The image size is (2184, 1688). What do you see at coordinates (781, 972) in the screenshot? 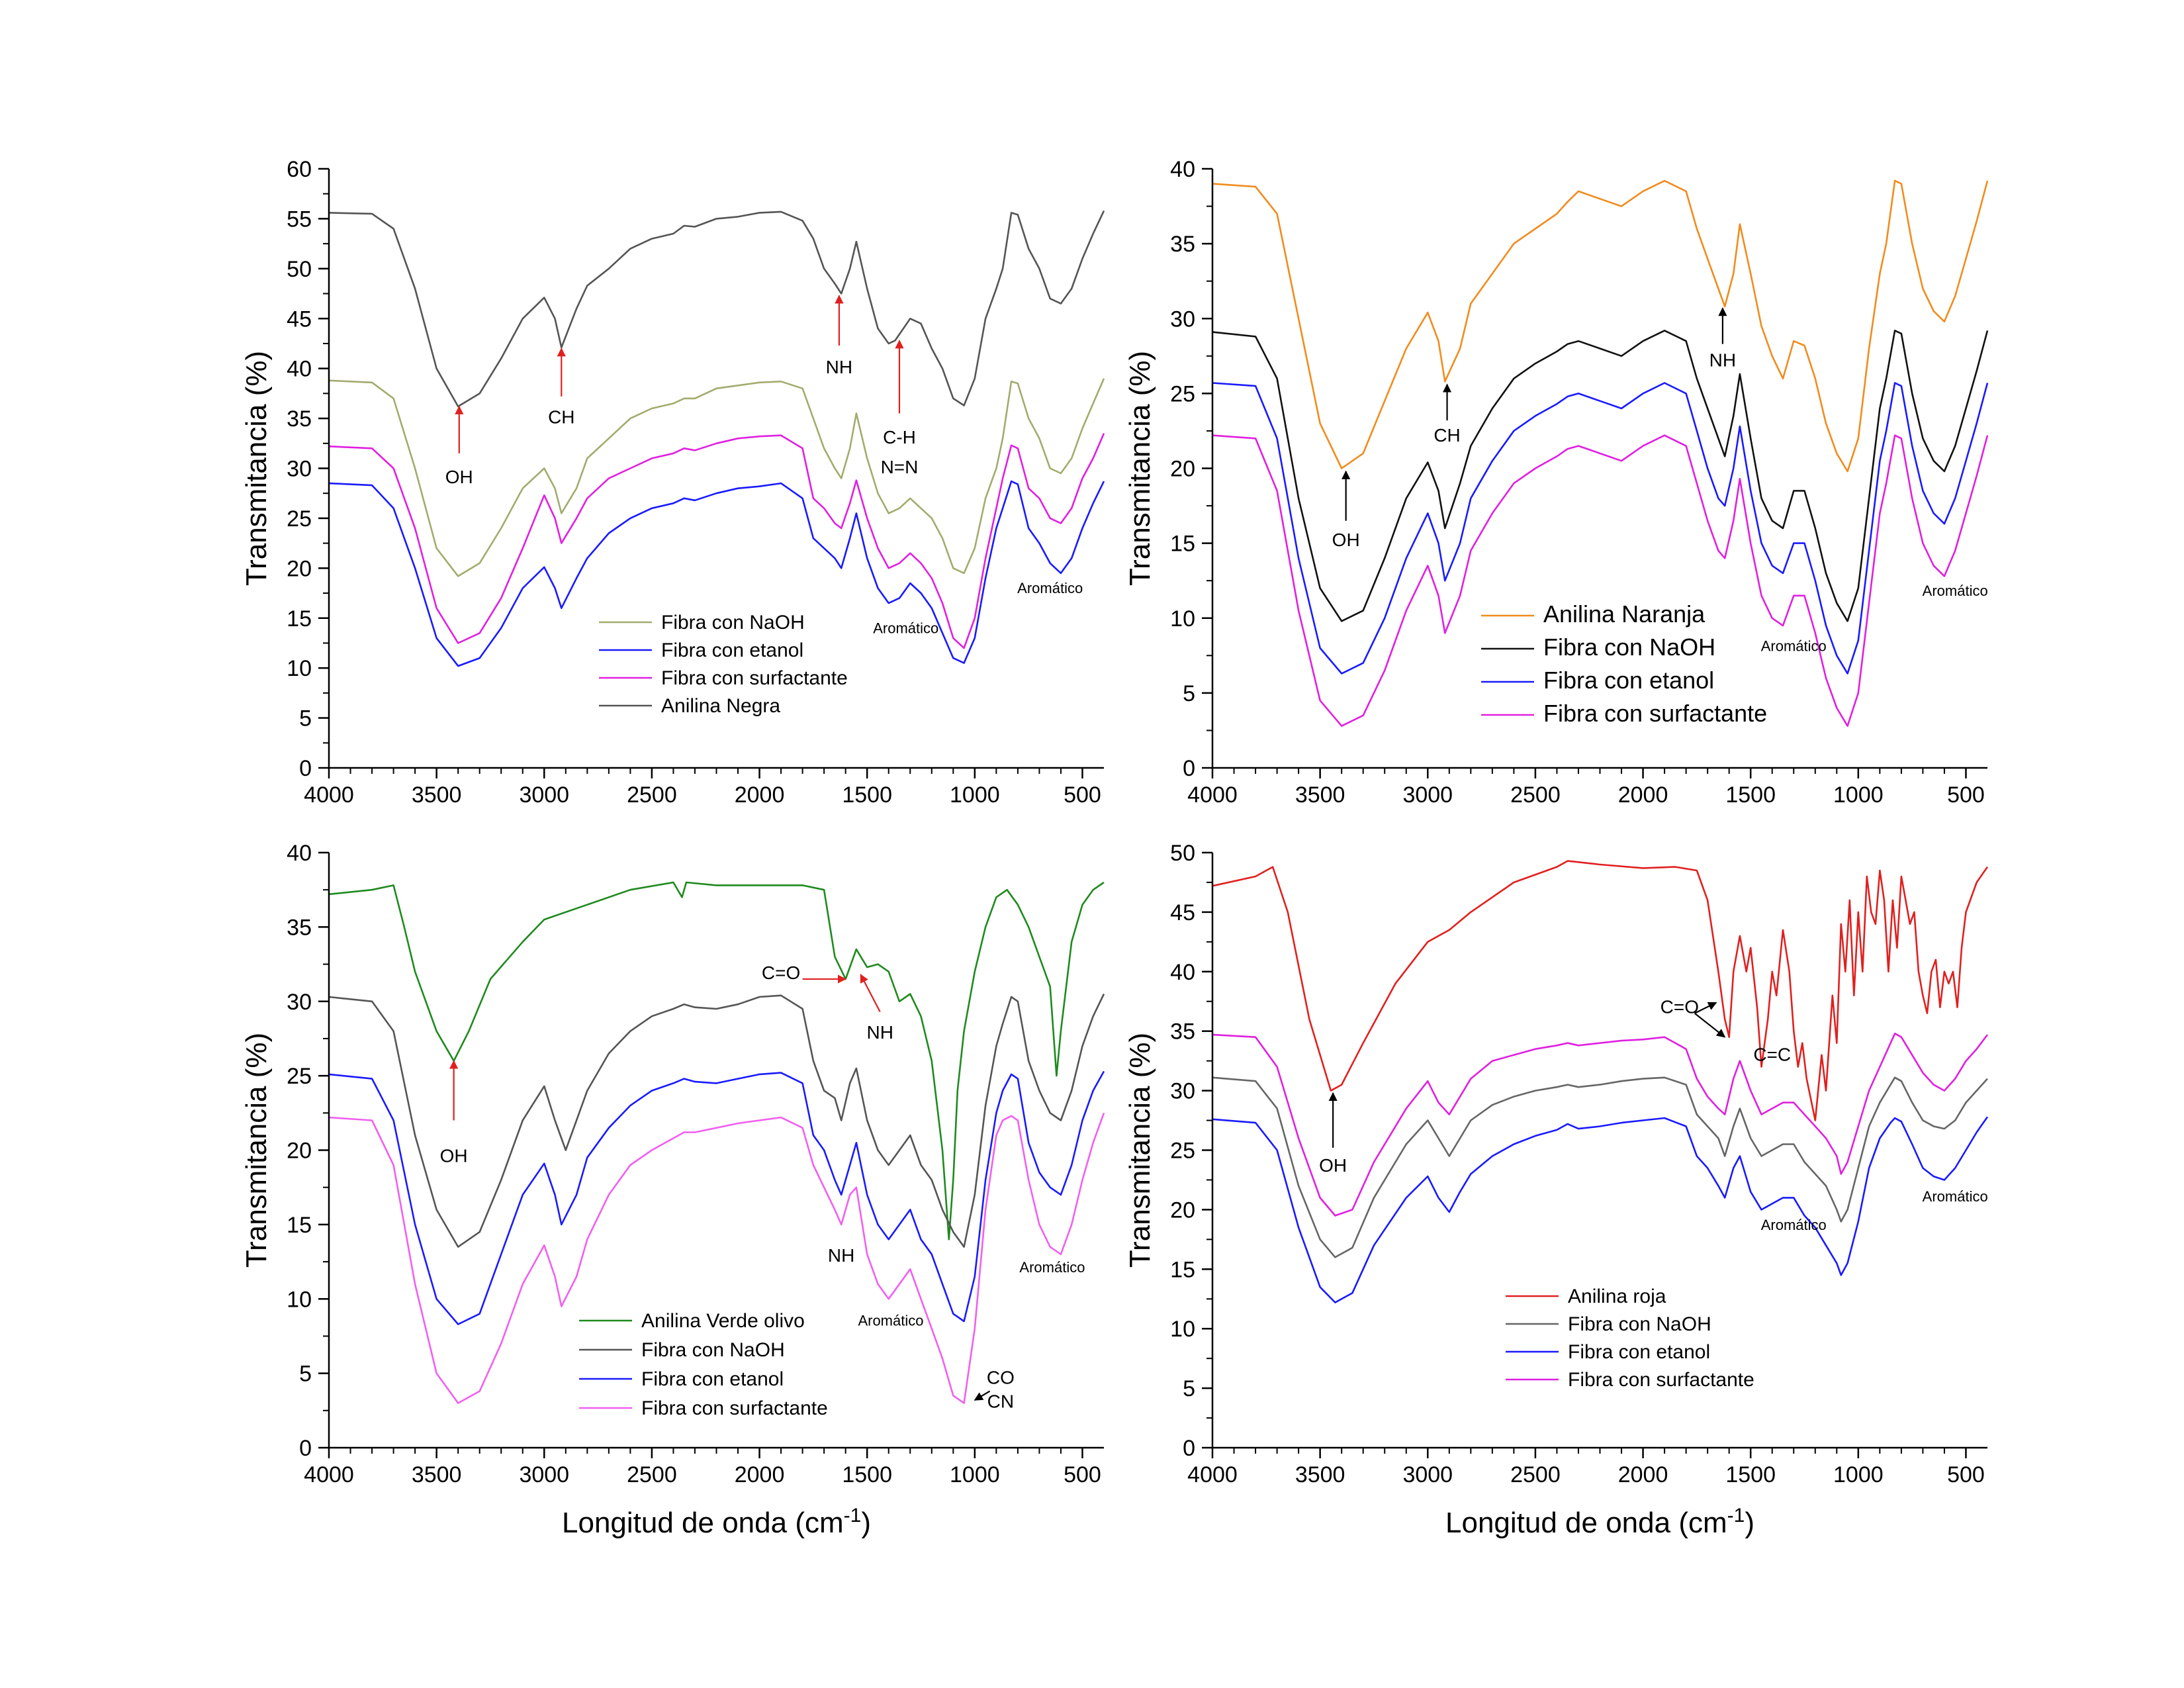
I see `annotation-label: C=O` at bounding box center [781, 972].